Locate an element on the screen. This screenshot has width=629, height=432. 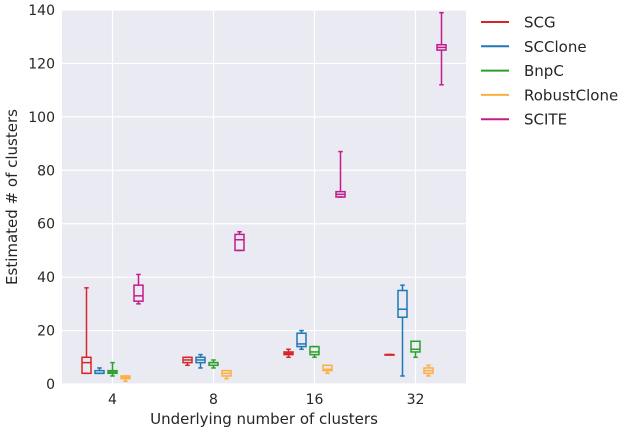
series-scclone is located at coordinates (251, 330).